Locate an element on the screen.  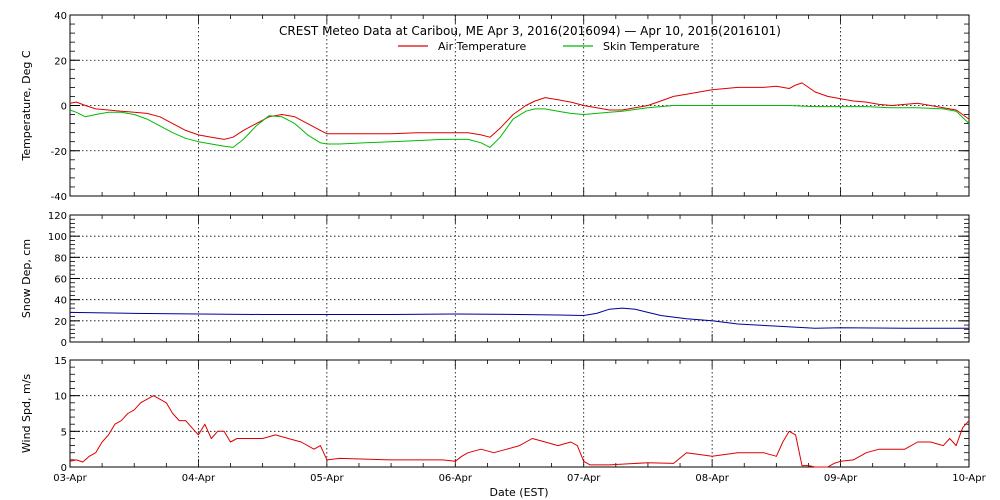
y-tick-label: 10 is located at coordinates (60, 397).